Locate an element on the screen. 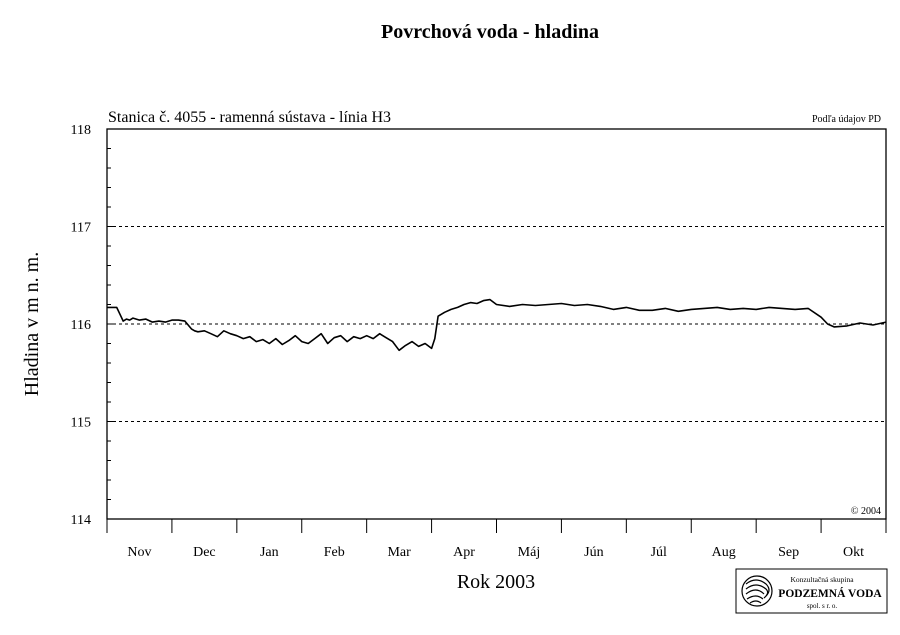  x-tick-label: Feb is located at coordinates (334, 552).